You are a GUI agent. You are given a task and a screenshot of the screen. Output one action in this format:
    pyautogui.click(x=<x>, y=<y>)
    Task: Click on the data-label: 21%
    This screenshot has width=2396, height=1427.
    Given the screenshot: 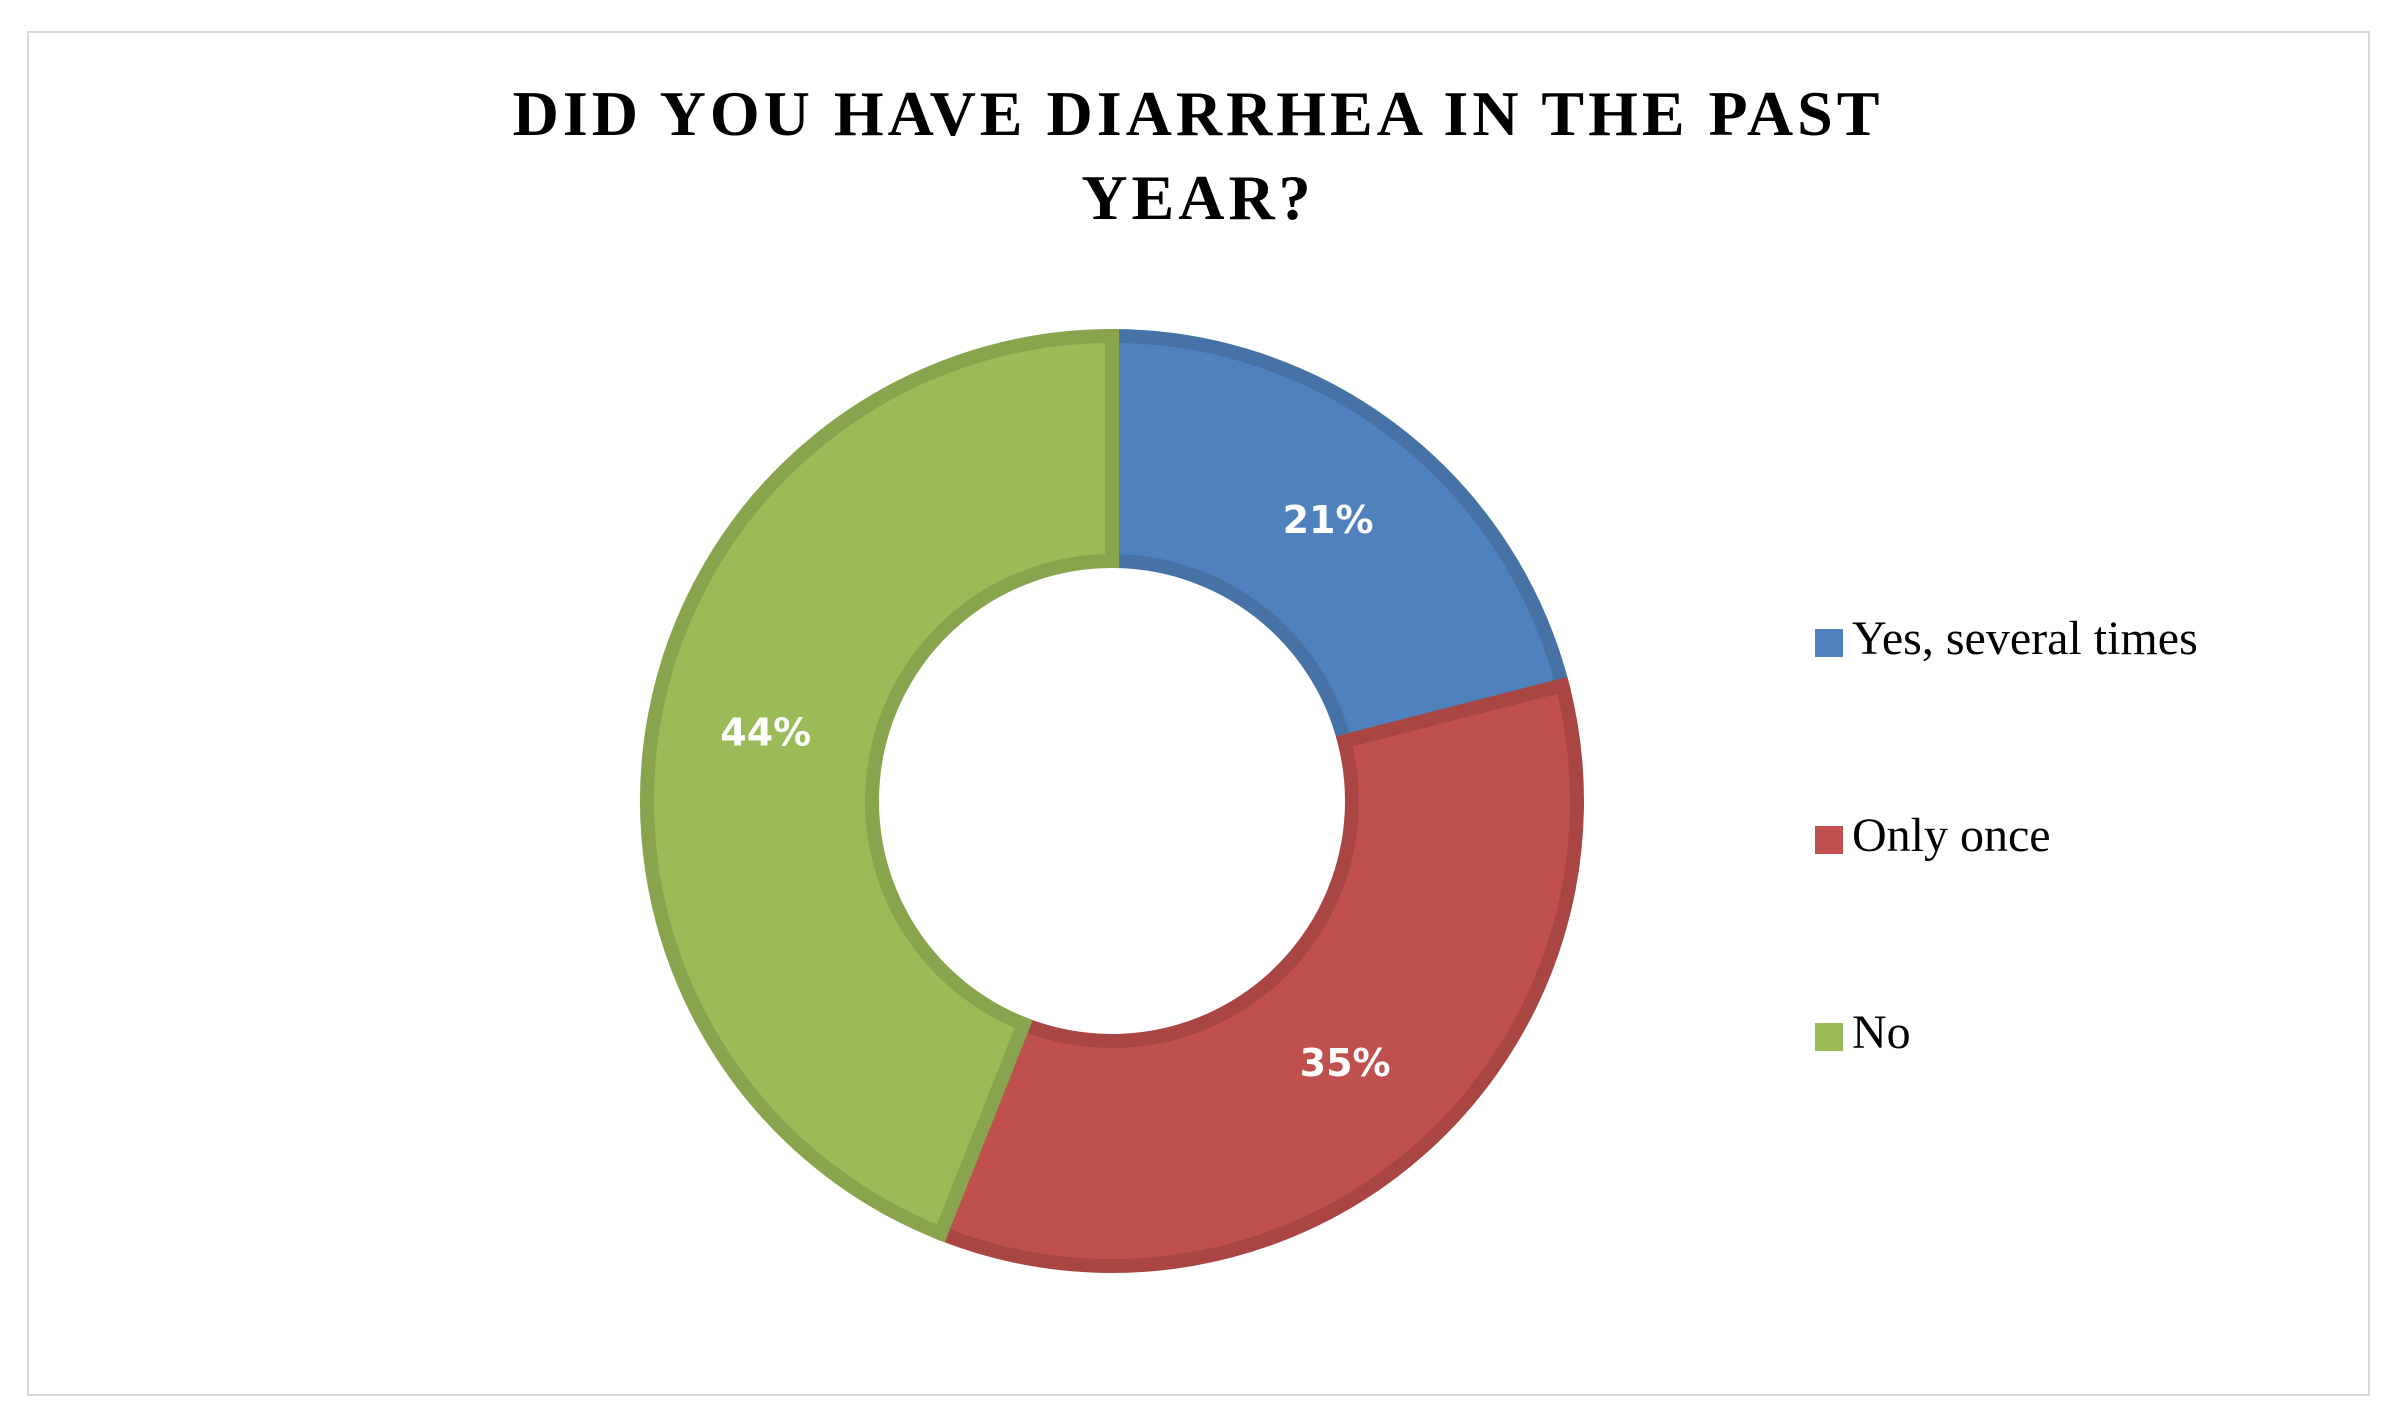 What is the action you would take?
    pyautogui.click(x=1328, y=520)
    